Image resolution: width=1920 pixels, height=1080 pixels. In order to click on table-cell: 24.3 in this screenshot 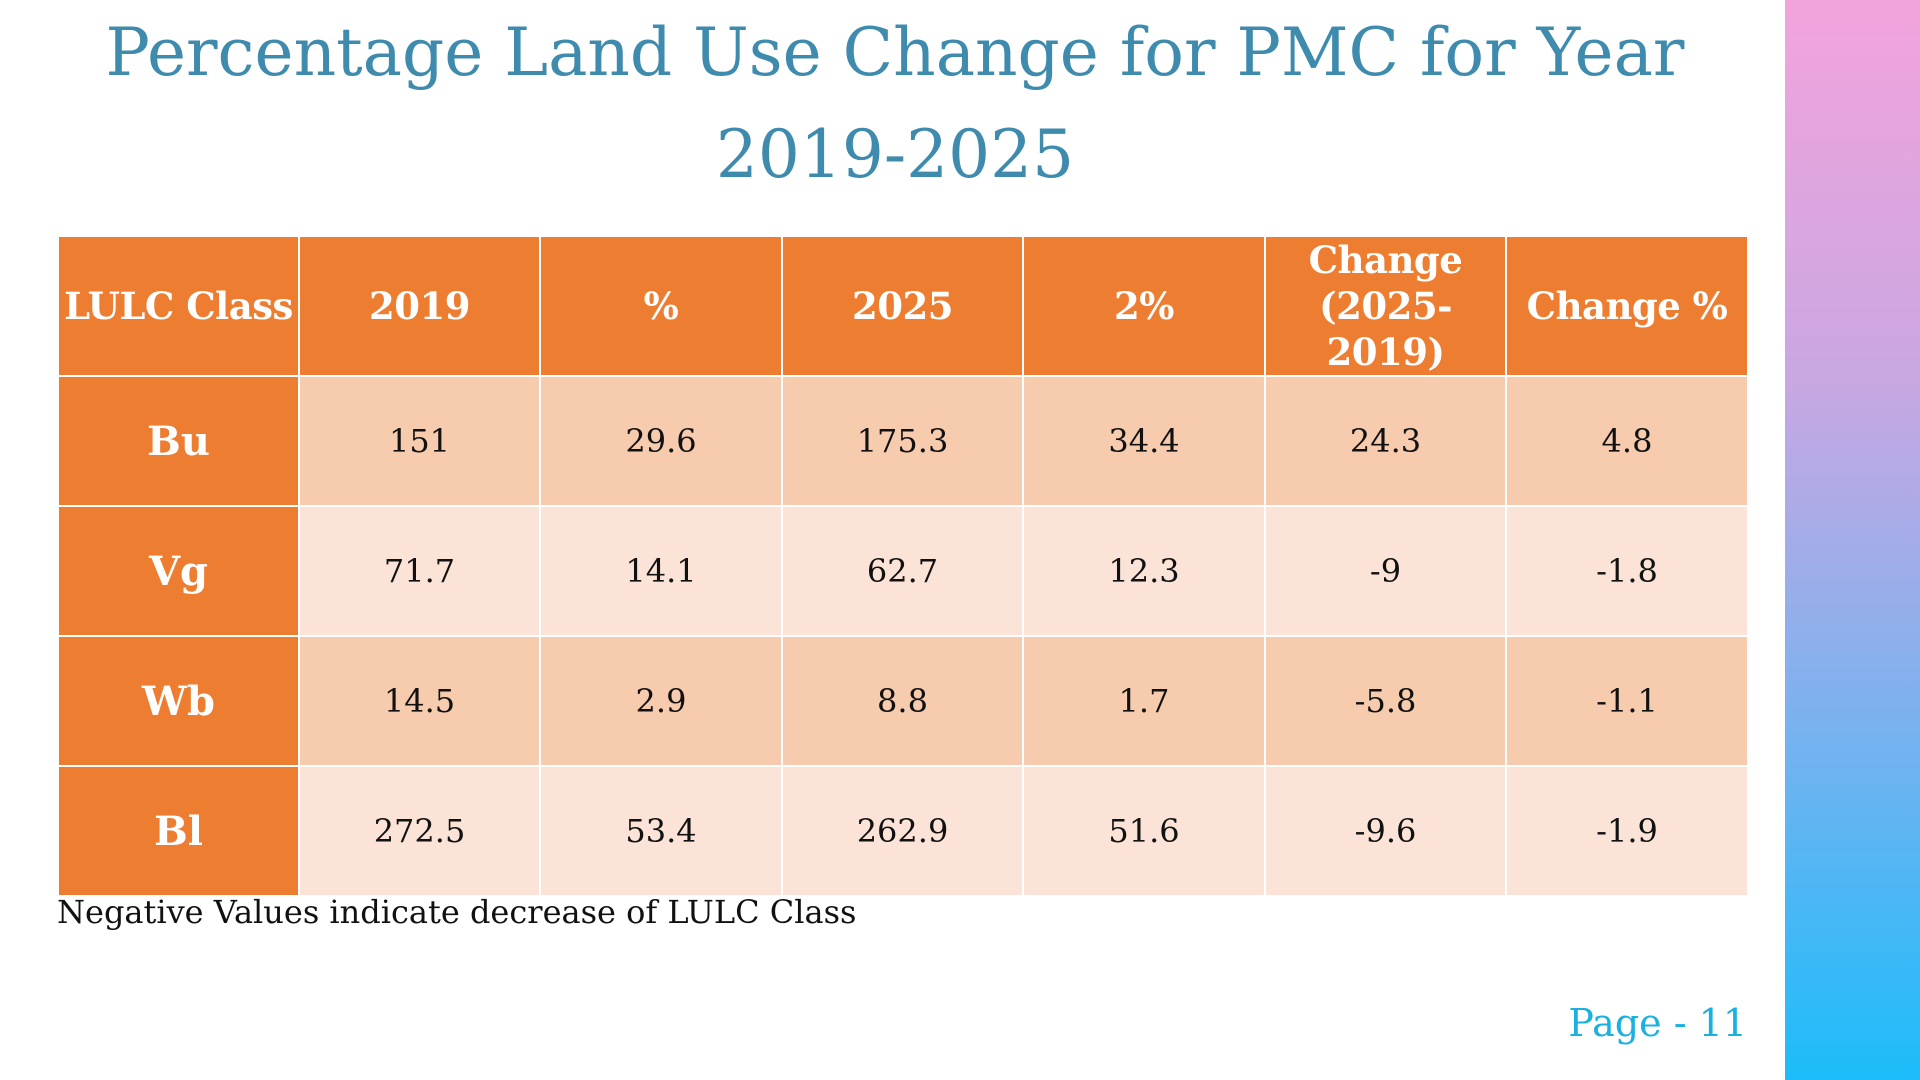, I will do `click(1385, 441)`.